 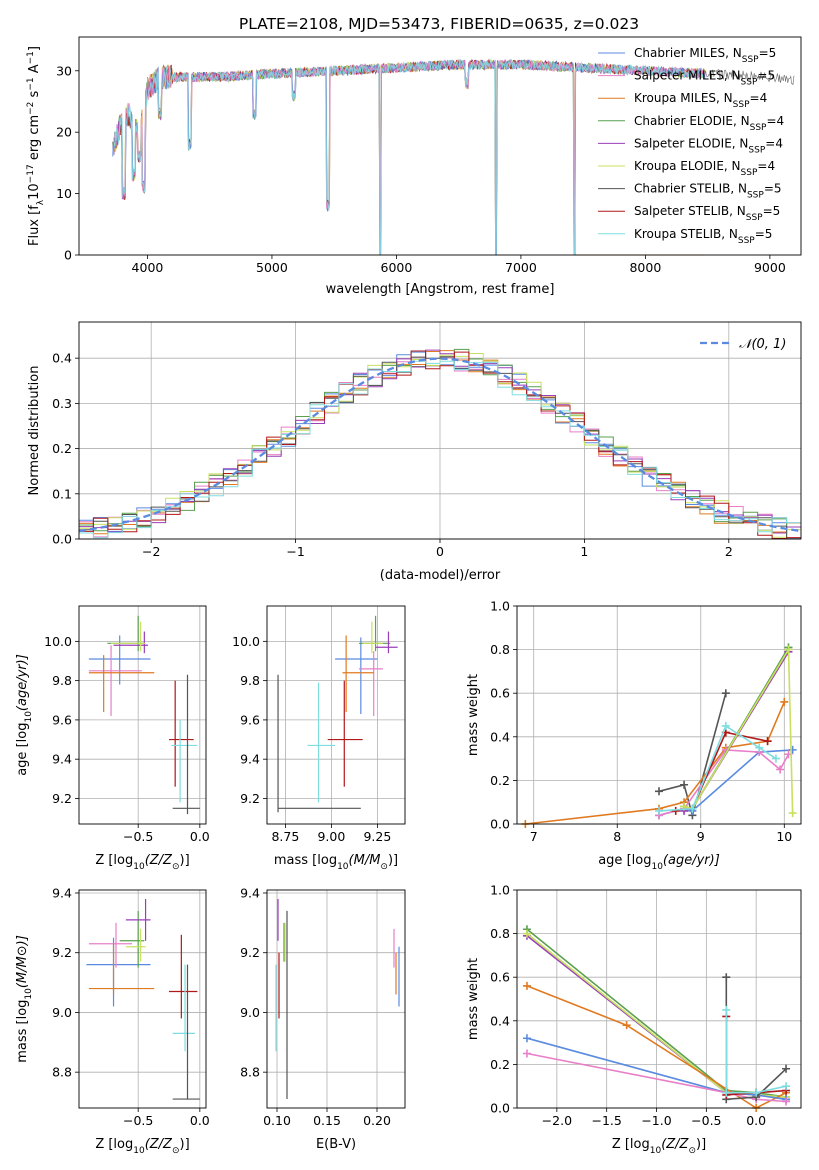 What do you see at coordinates (701, 836) in the screenshot?
I see `x-tick-label: 9` at bounding box center [701, 836].